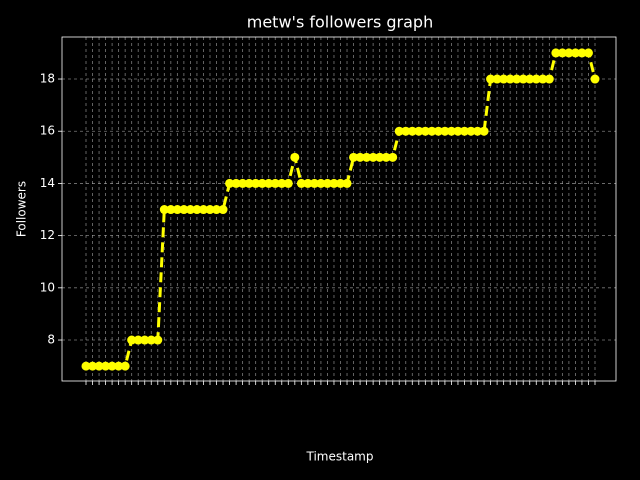 The image size is (640, 480). I want to click on y-axis-label: Followers, so click(22, 209).